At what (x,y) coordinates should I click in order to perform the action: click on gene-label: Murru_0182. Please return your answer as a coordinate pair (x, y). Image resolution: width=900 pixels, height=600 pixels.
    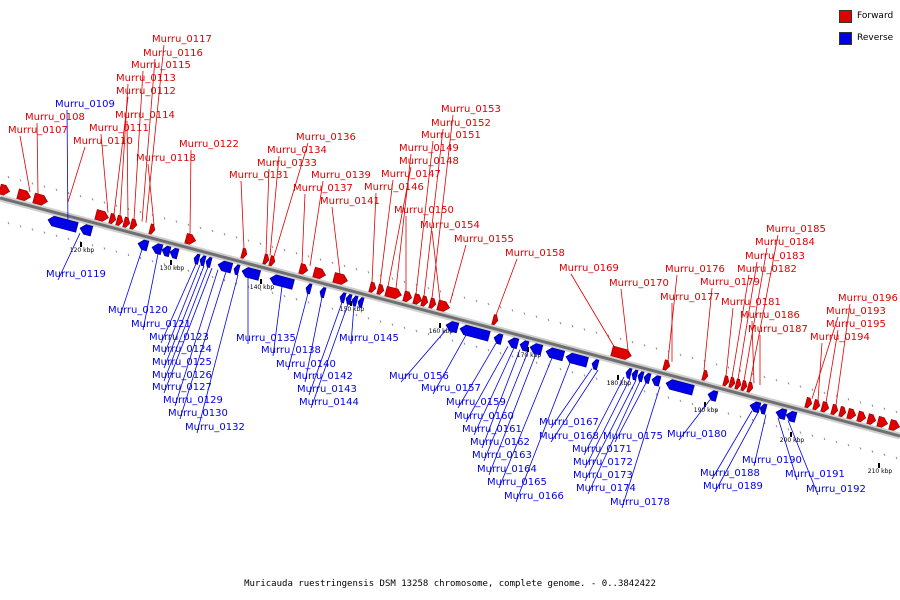
    Looking at the image, I should click on (767, 269).